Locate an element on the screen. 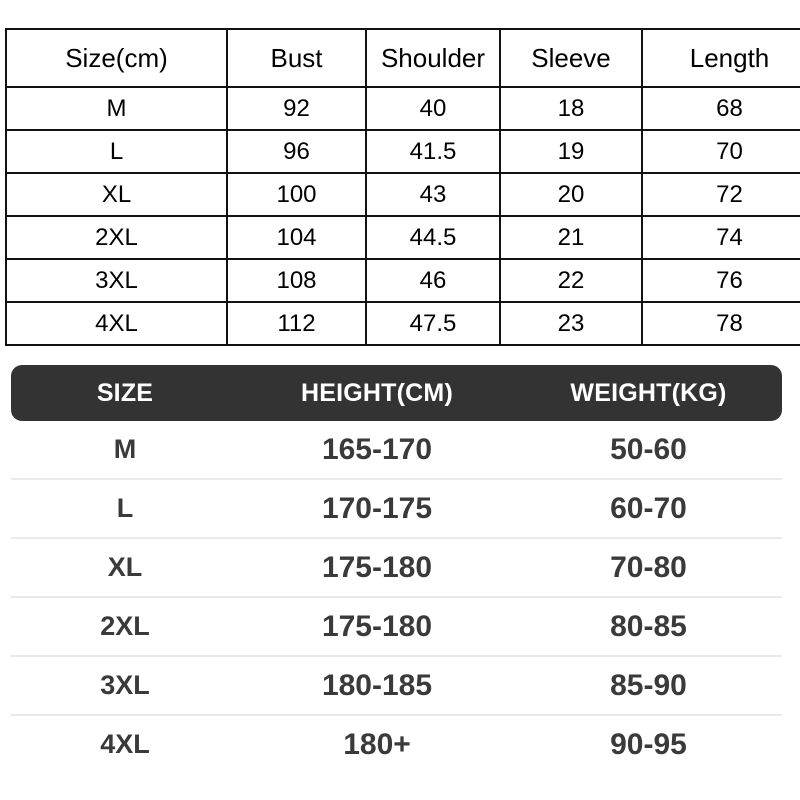  cell-length: 76 is located at coordinates (720, 280).